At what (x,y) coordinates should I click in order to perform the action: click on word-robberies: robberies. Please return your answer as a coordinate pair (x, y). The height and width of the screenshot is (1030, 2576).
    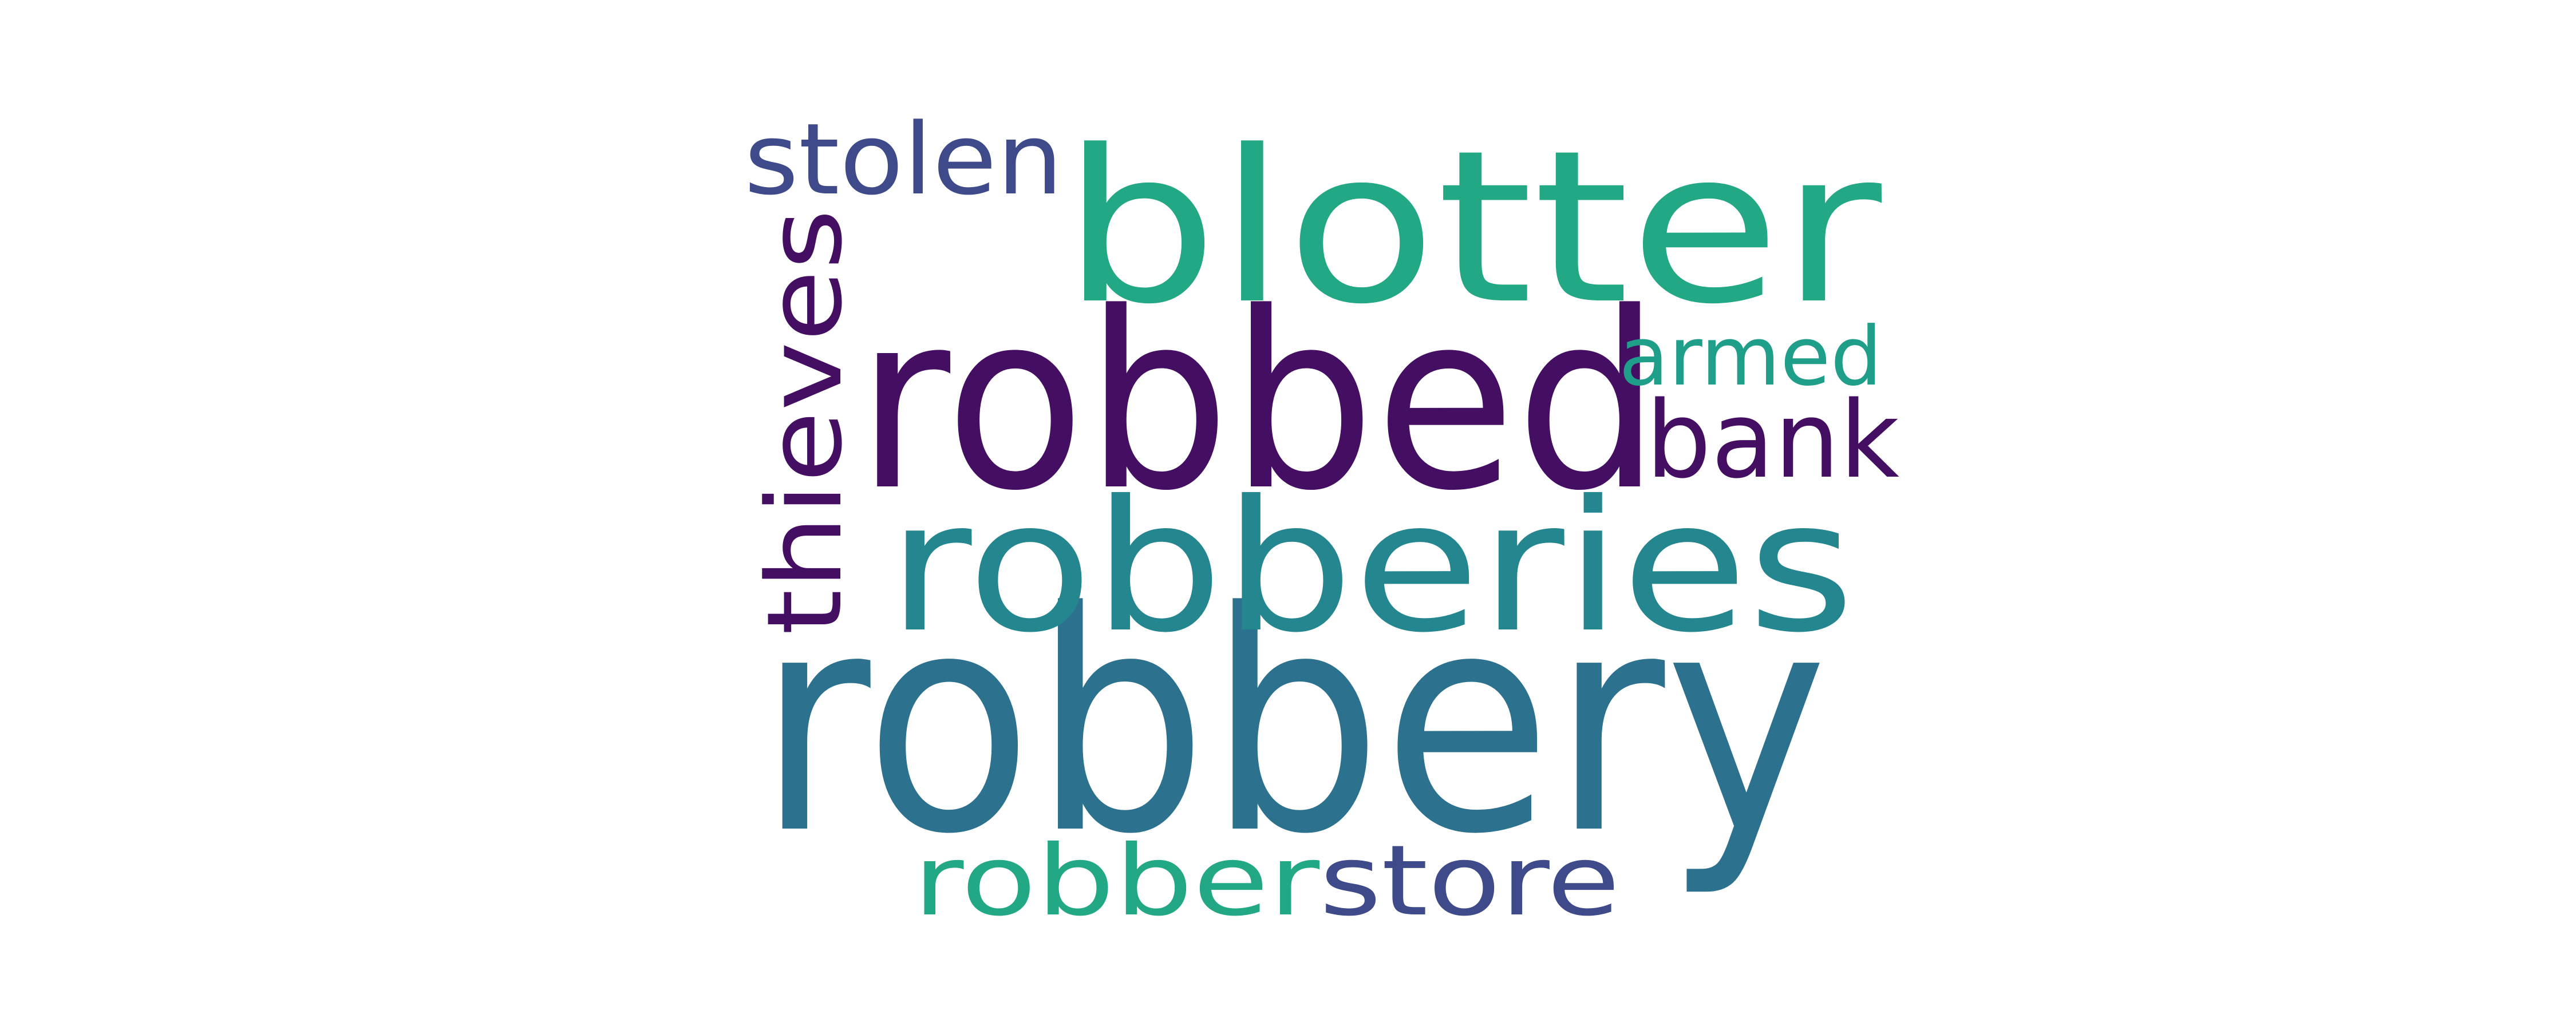
    Looking at the image, I should click on (1371, 567).